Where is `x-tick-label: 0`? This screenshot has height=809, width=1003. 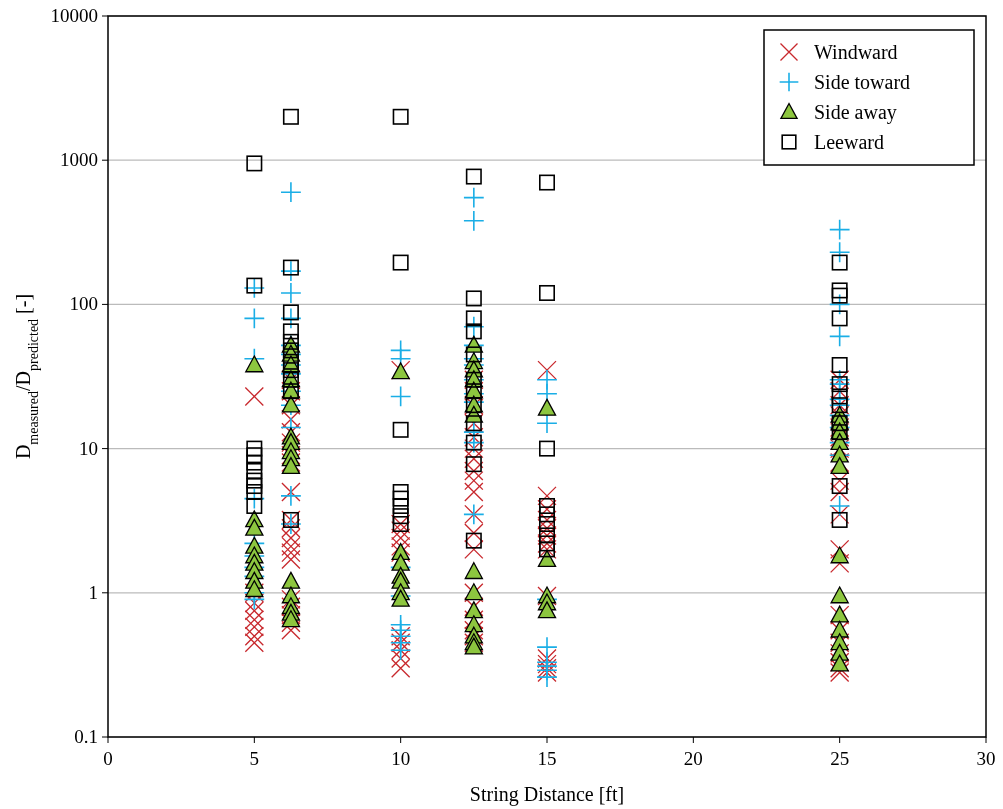
x-tick-label: 0 is located at coordinates (108, 758).